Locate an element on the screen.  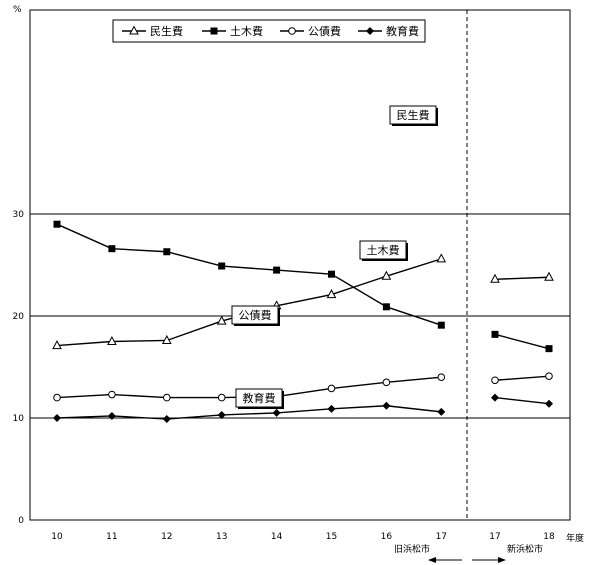
callout-label: 土木費 is located at coordinates (383, 250).